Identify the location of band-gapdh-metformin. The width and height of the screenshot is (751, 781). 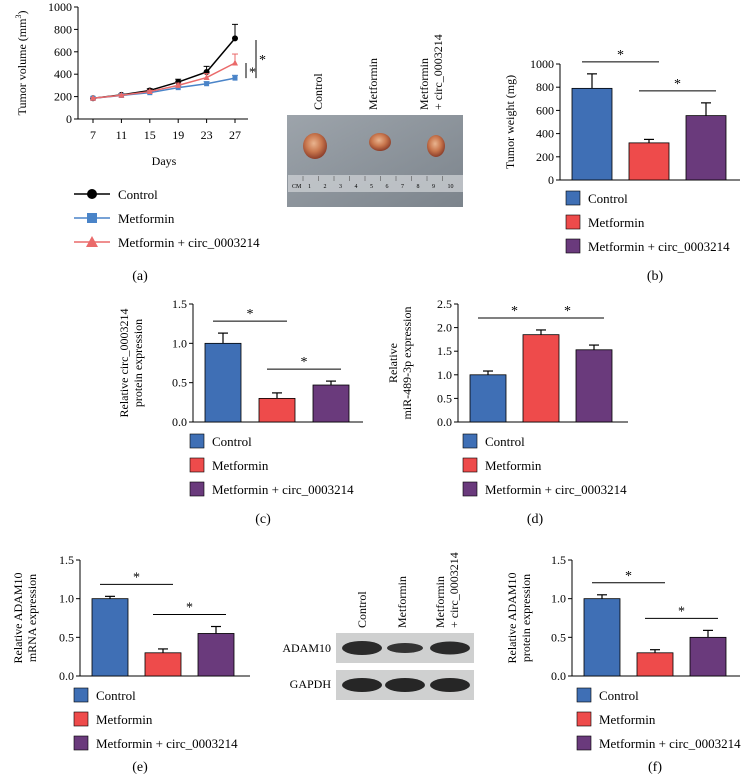
(405, 685).